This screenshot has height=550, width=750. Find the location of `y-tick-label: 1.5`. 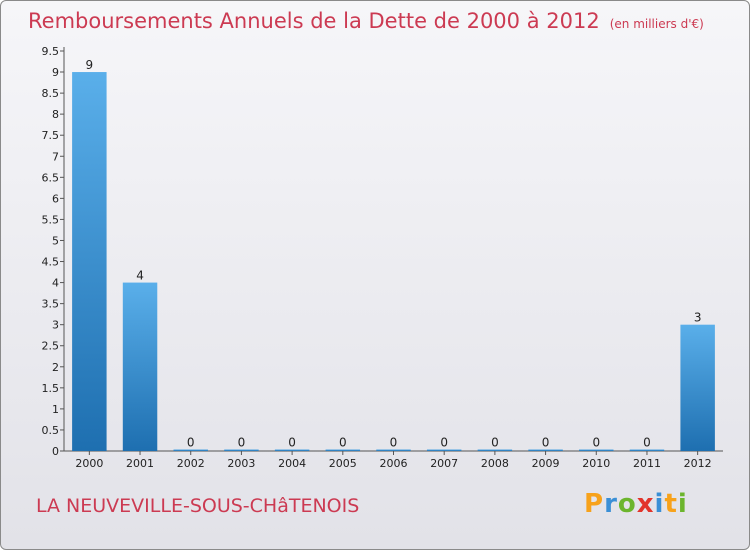

y-tick-label: 1.5 is located at coordinates (51, 388).